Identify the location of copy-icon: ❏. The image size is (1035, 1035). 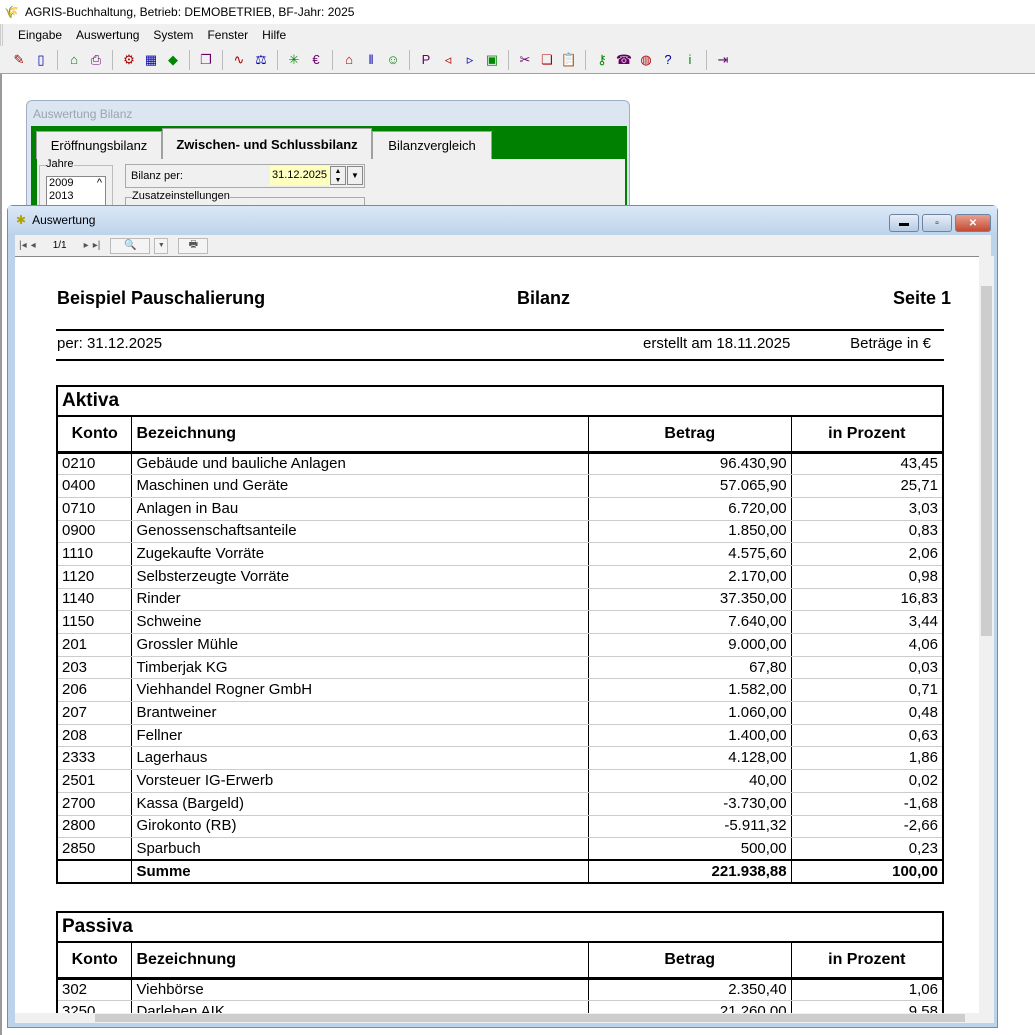
(547, 59).